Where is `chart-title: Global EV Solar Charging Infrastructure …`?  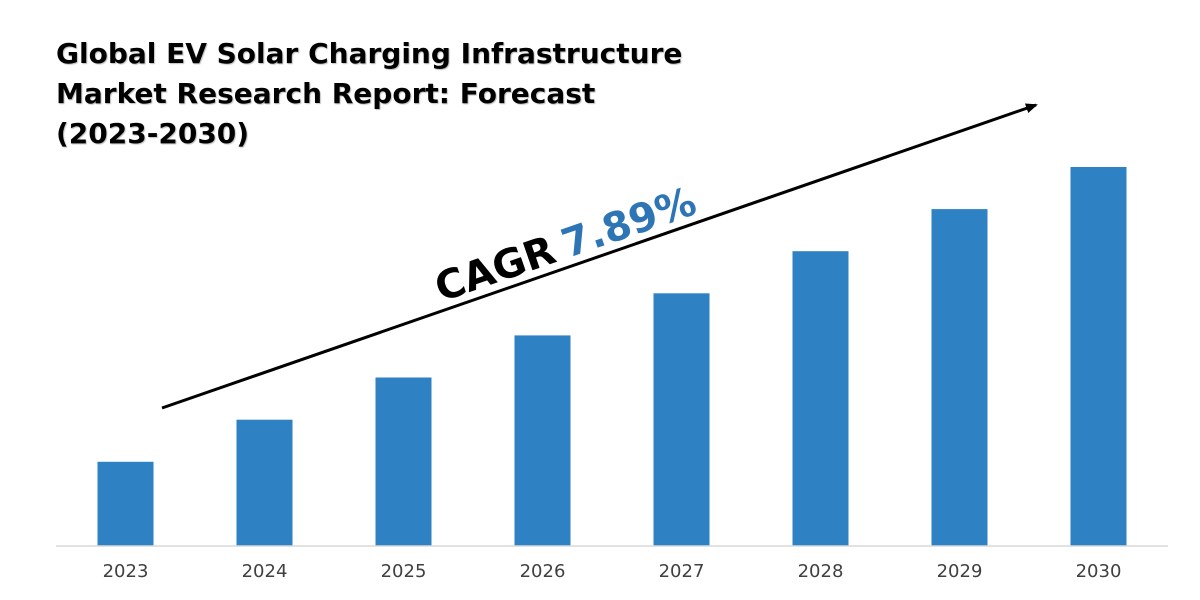
chart-title: Global EV Solar Charging Infrastructure … is located at coordinates (369, 94).